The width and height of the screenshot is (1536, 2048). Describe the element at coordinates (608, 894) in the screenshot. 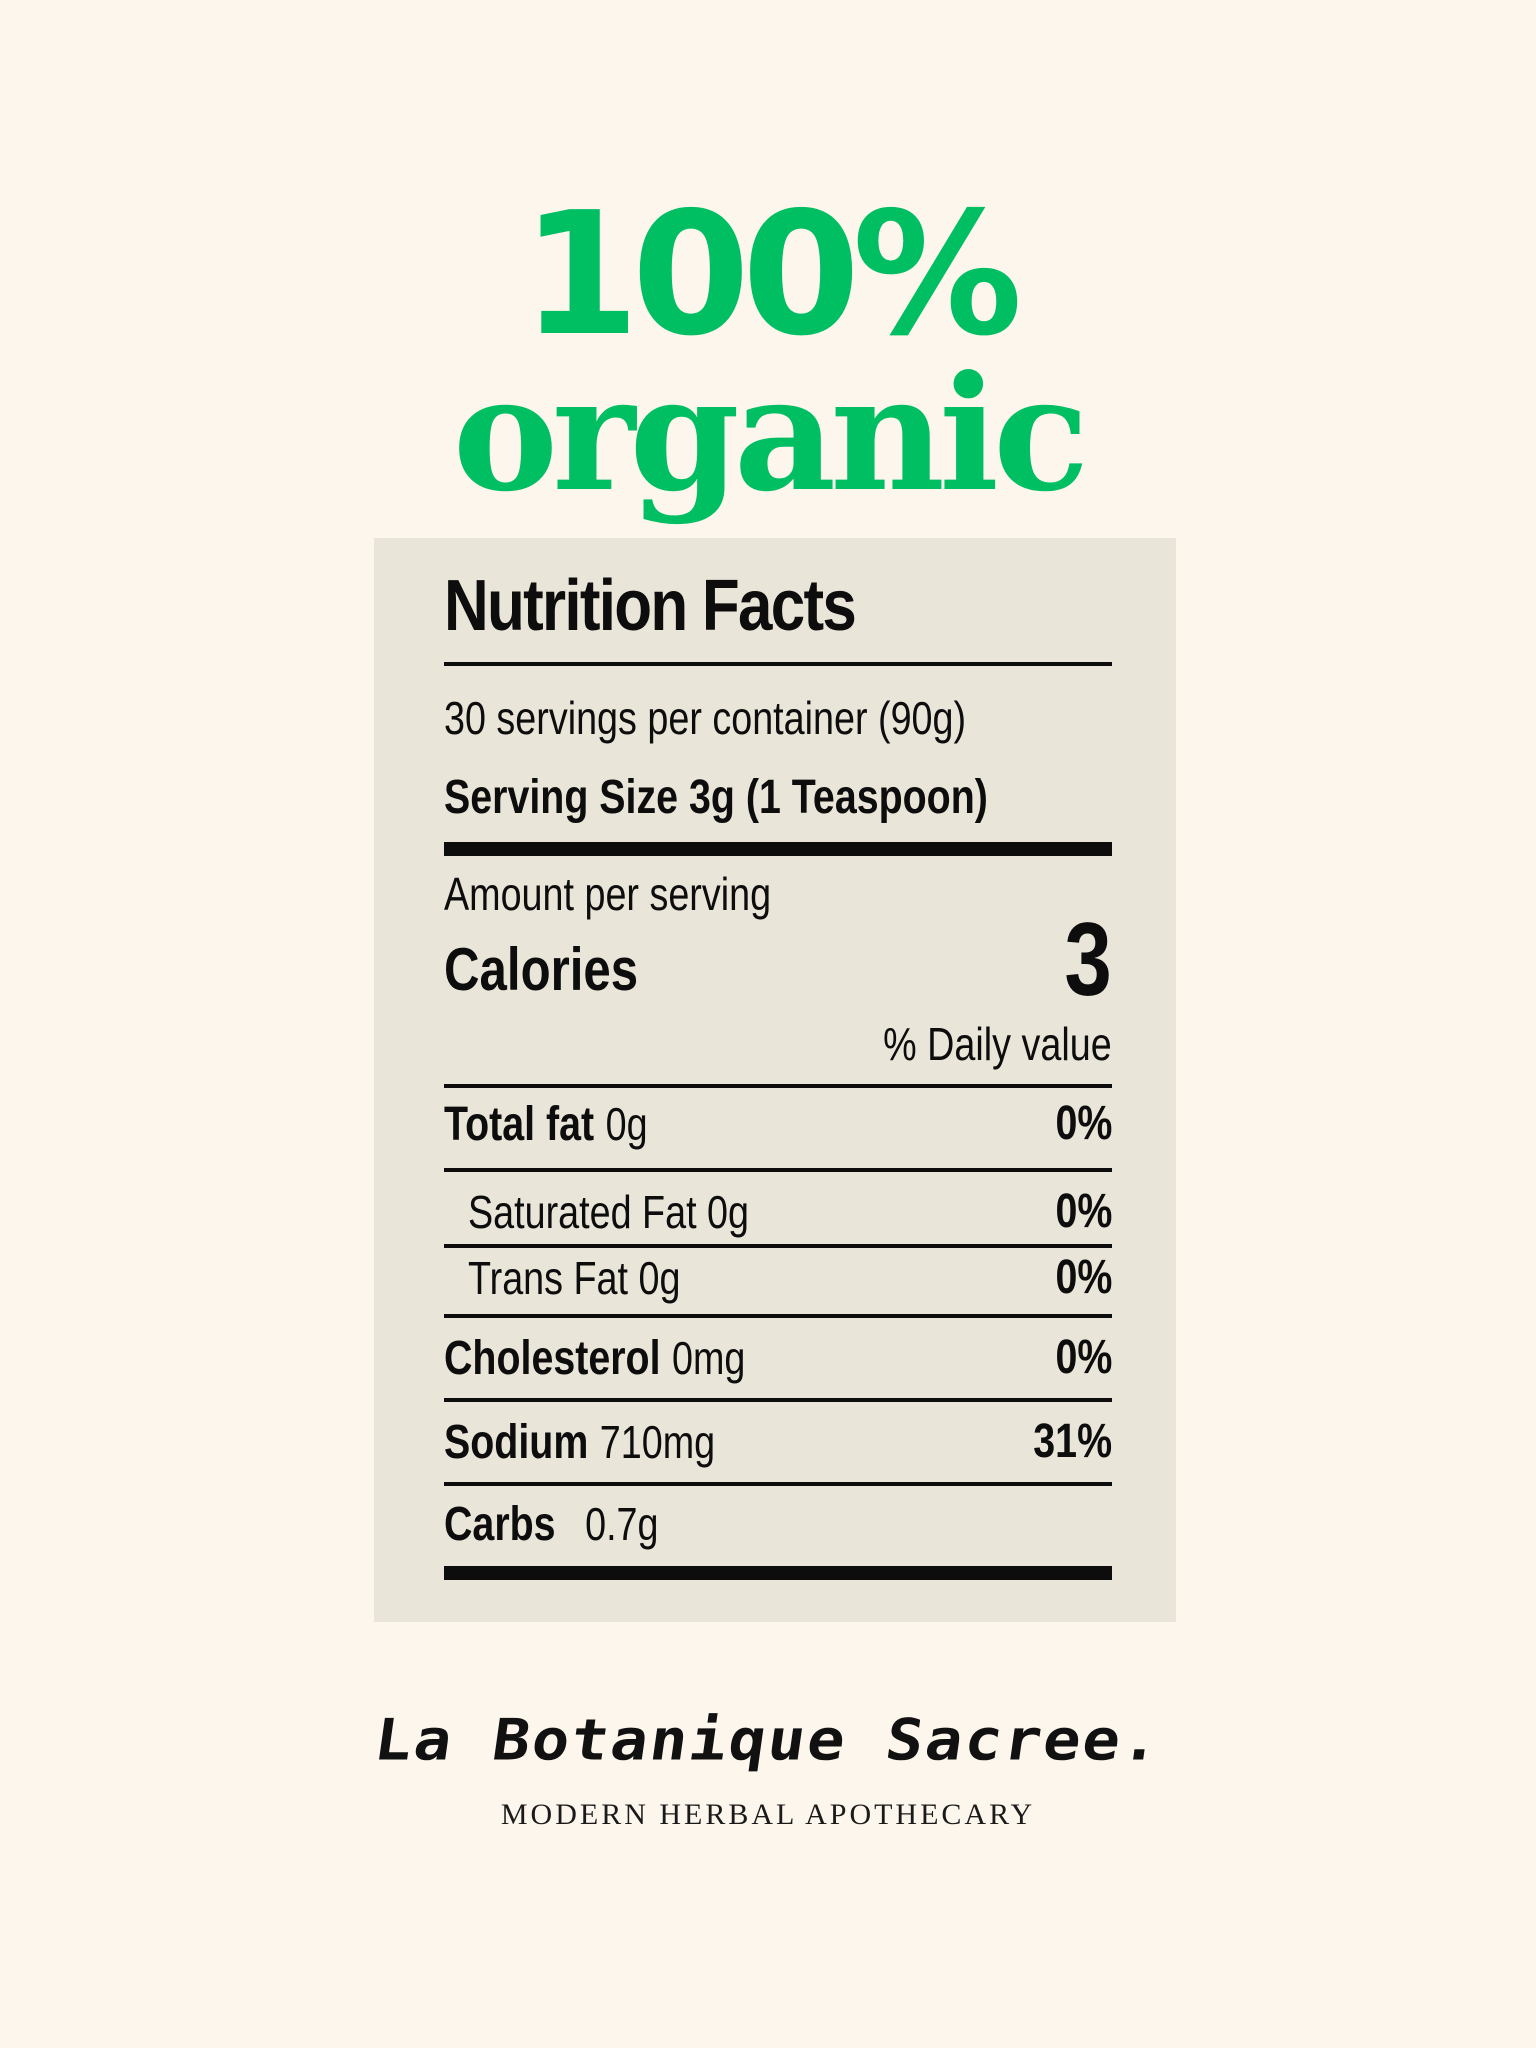

I see `amount-per-serving: Amount per serving` at that location.